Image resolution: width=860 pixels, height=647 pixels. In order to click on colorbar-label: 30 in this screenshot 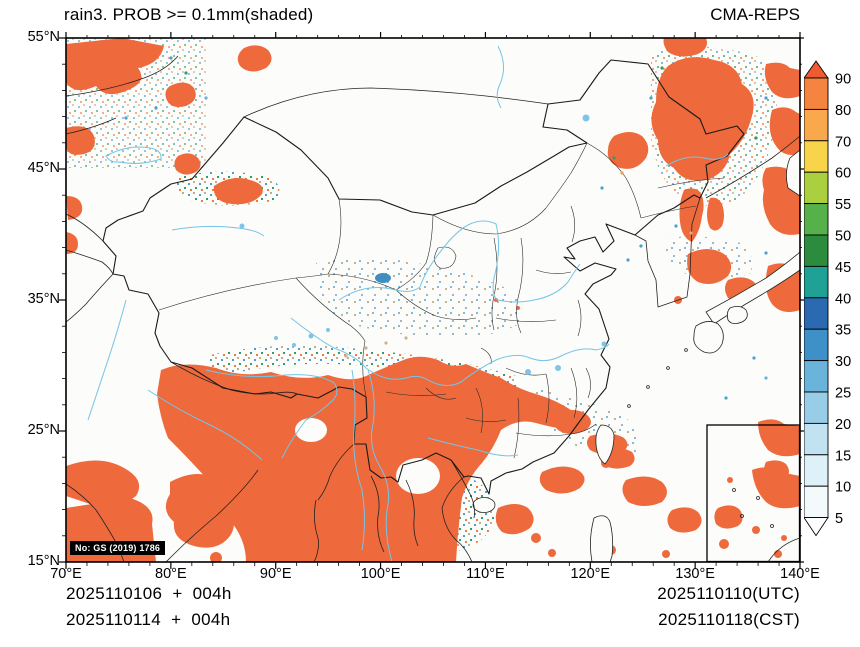, I will do `click(843, 362)`.